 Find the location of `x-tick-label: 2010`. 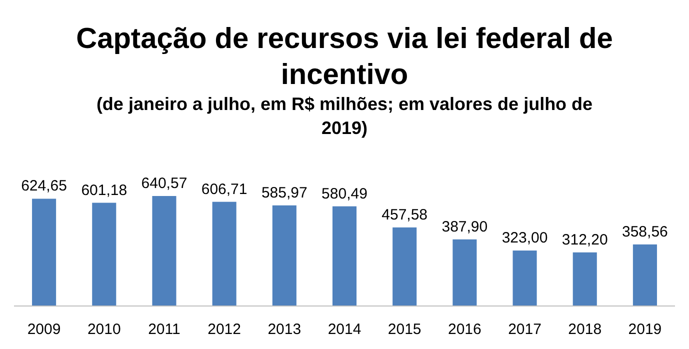

x-tick-label: 2010 is located at coordinates (104, 329).